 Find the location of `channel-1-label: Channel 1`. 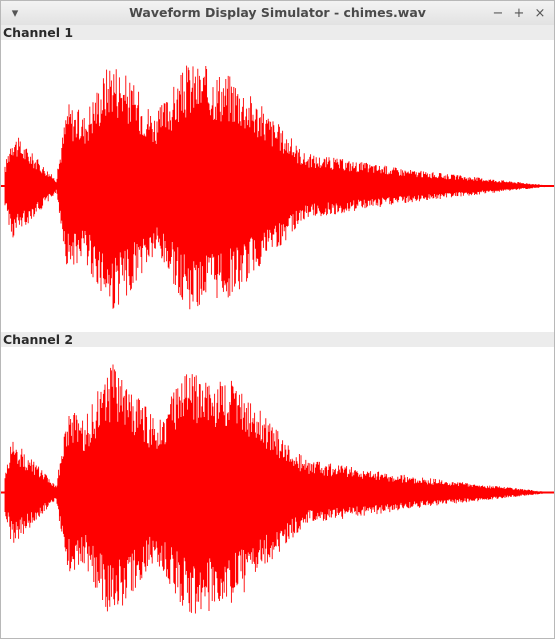

channel-1-label: Channel 1 is located at coordinates (277, 32).